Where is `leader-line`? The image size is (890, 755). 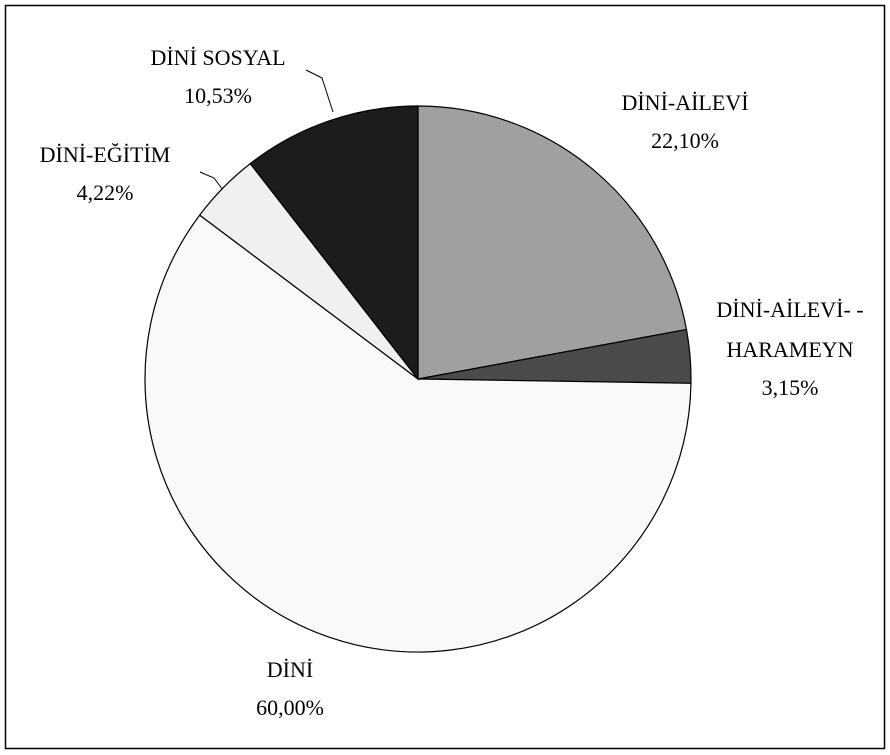
leader-line is located at coordinates (319, 91).